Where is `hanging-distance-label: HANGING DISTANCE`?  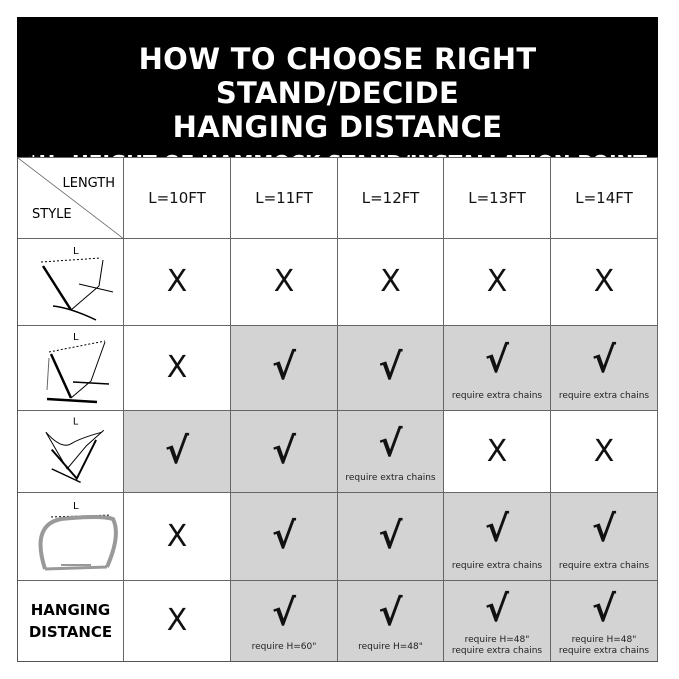
hanging-distance-label: HANGING DISTANCE is located at coordinates (70, 621).